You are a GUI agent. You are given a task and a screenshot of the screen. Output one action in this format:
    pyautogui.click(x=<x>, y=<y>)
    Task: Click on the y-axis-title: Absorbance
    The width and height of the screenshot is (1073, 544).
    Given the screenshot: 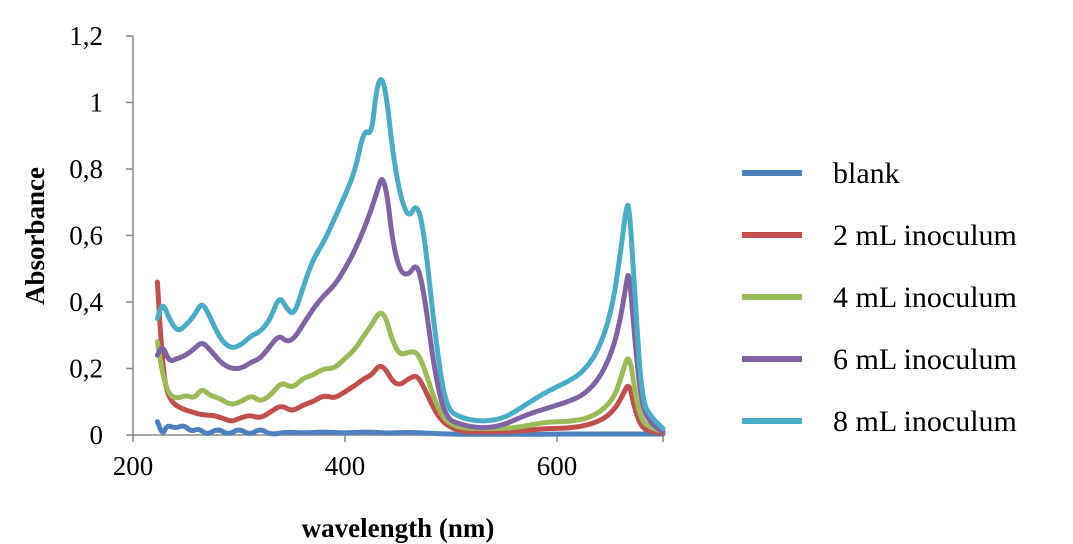 What is the action you would take?
    pyautogui.click(x=35, y=236)
    